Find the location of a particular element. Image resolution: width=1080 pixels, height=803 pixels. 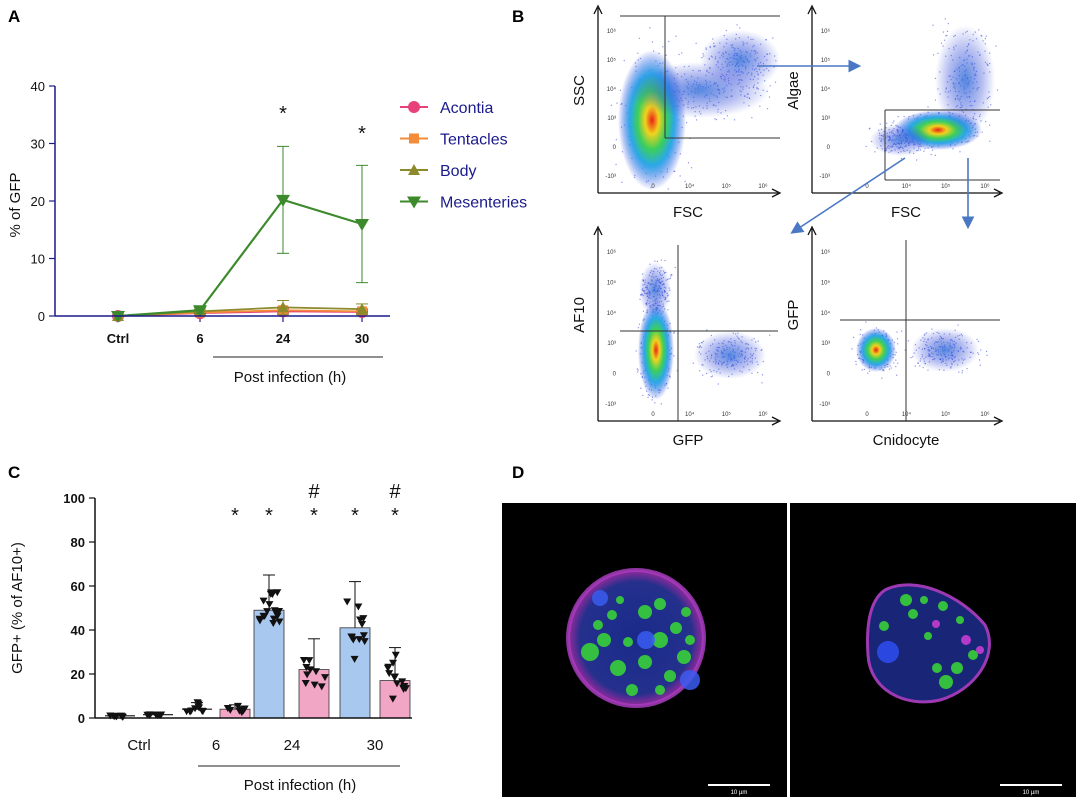

chart-c-sig-star: * is located at coordinates (269, 516).